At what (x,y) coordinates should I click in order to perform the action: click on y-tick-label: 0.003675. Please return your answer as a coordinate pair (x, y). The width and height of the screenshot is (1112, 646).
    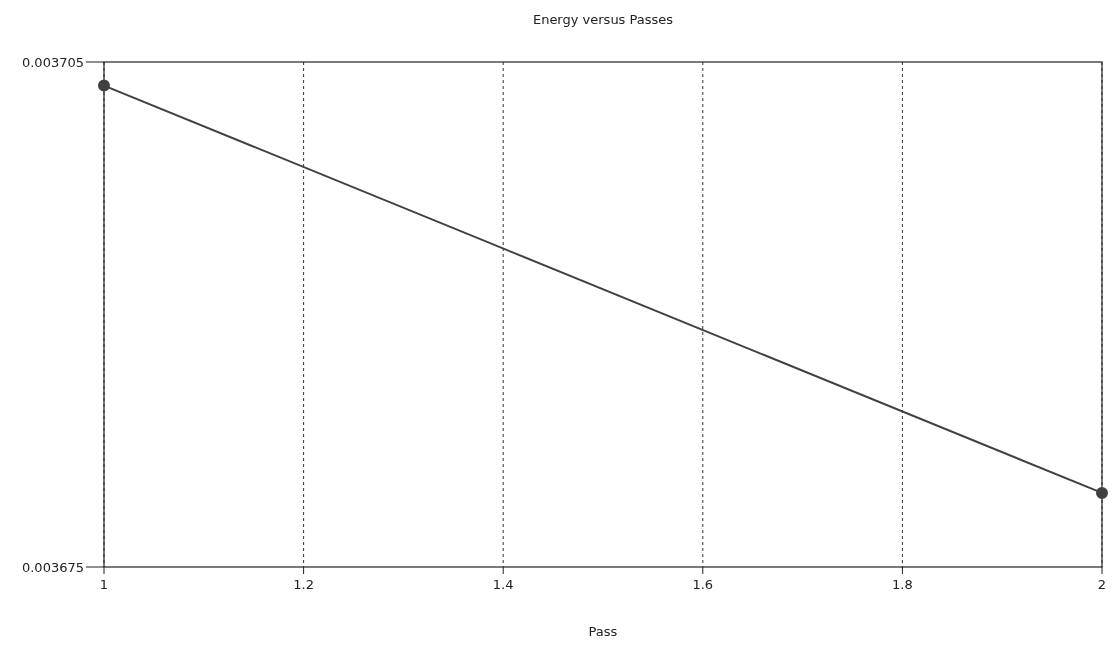
    Looking at the image, I should click on (52, 567).